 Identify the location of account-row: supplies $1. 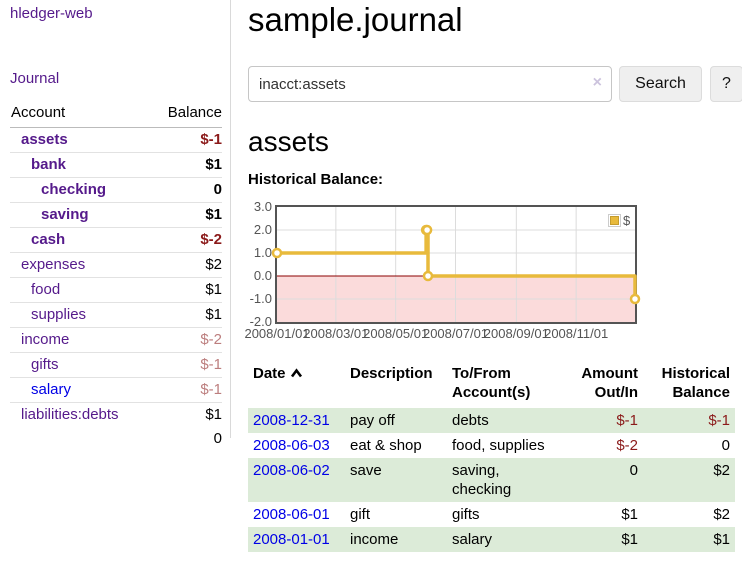
(116, 315).